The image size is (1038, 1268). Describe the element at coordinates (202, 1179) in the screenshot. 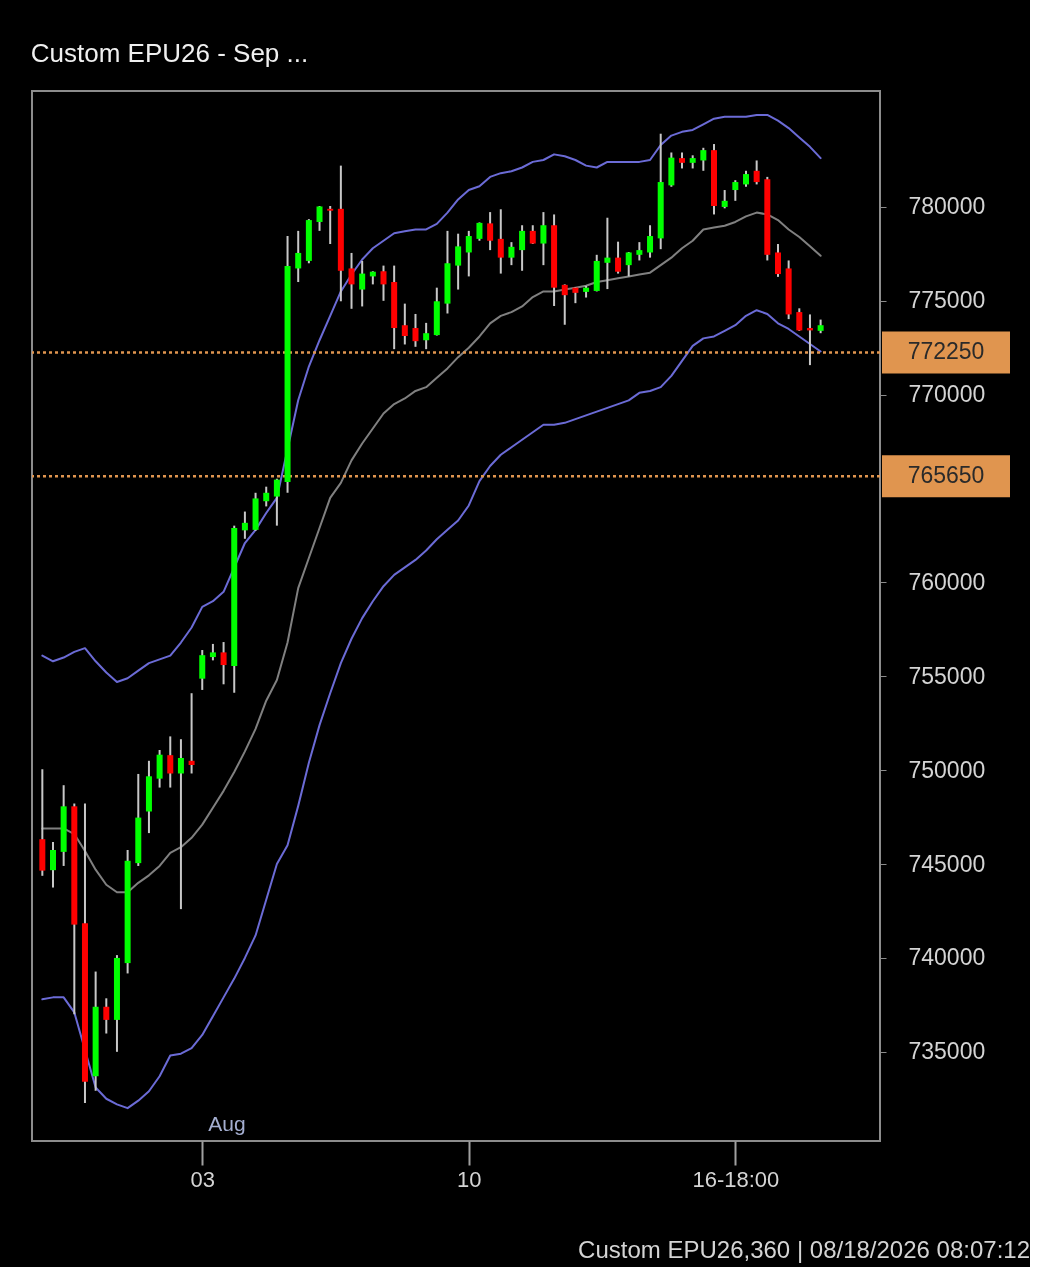

I see `x-tick-label: 03` at that location.